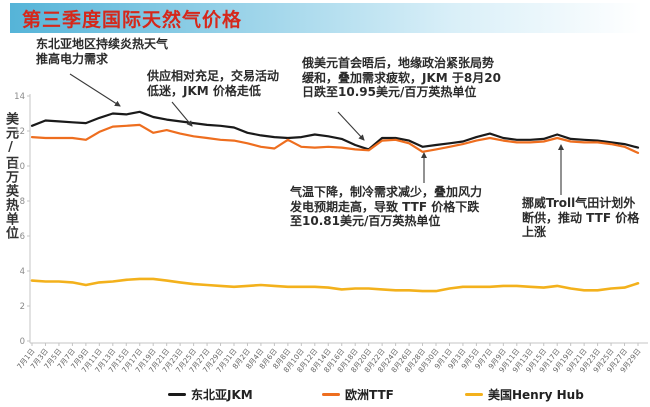 The image size is (650, 407). Describe the element at coordinates (22, 237) in the screenshot. I see `svg-text: 6` at that location.